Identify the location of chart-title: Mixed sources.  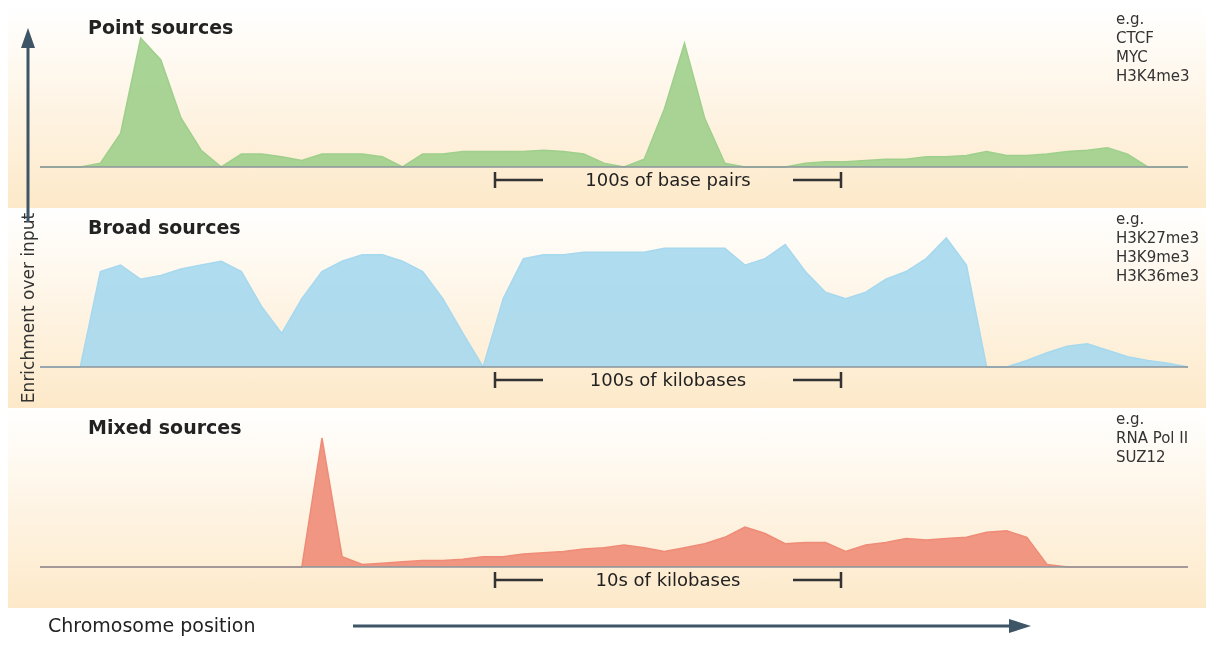
(165, 427).